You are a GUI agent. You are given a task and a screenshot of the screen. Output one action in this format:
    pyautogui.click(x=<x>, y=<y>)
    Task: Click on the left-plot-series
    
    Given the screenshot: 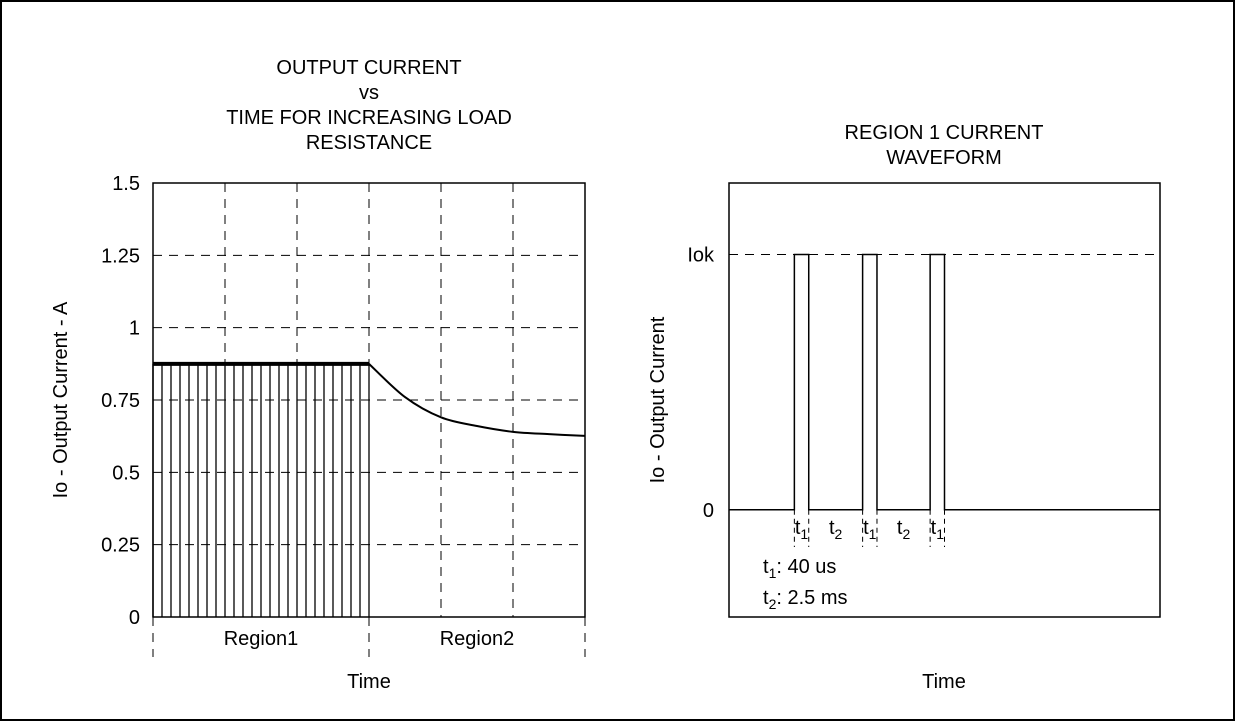 What is the action you would take?
    pyautogui.click(x=369, y=489)
    